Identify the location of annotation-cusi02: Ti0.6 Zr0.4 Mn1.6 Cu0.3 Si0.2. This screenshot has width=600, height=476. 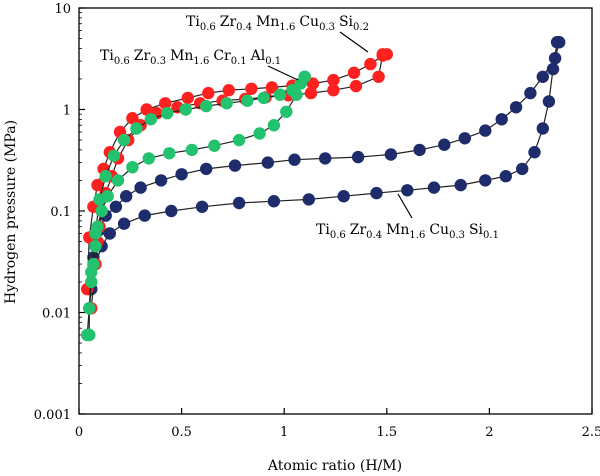
(277, 23).